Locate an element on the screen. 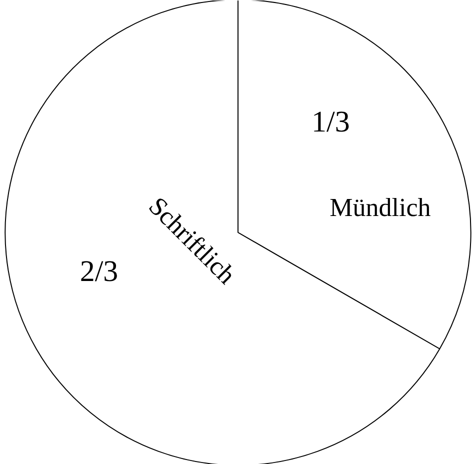  data-label: 1/3 is located at coordinates (331, 121).